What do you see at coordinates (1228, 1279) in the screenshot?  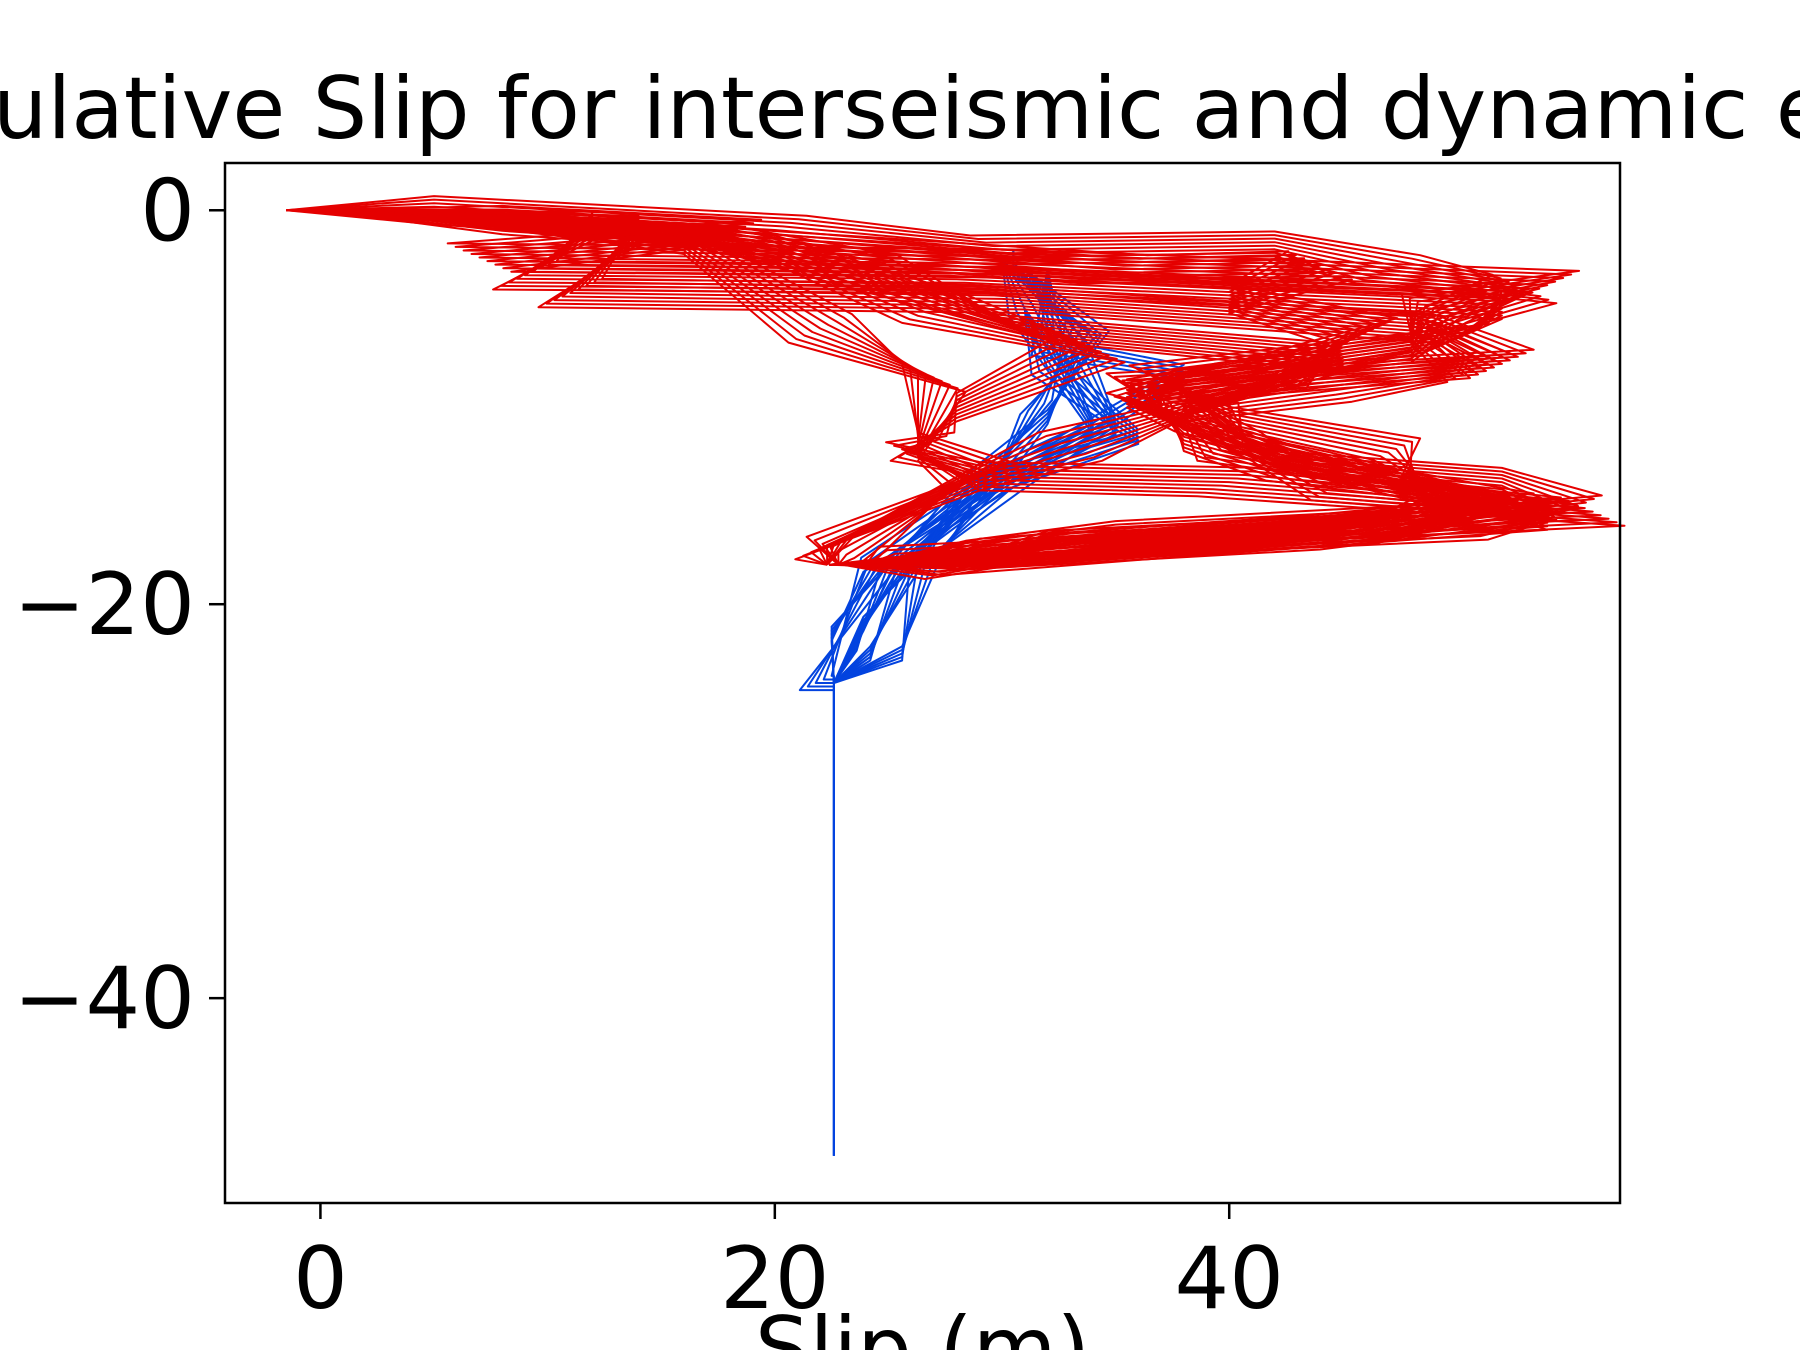 I see `x-tick-label-2: 40` at bounding box center [1228, 1279].